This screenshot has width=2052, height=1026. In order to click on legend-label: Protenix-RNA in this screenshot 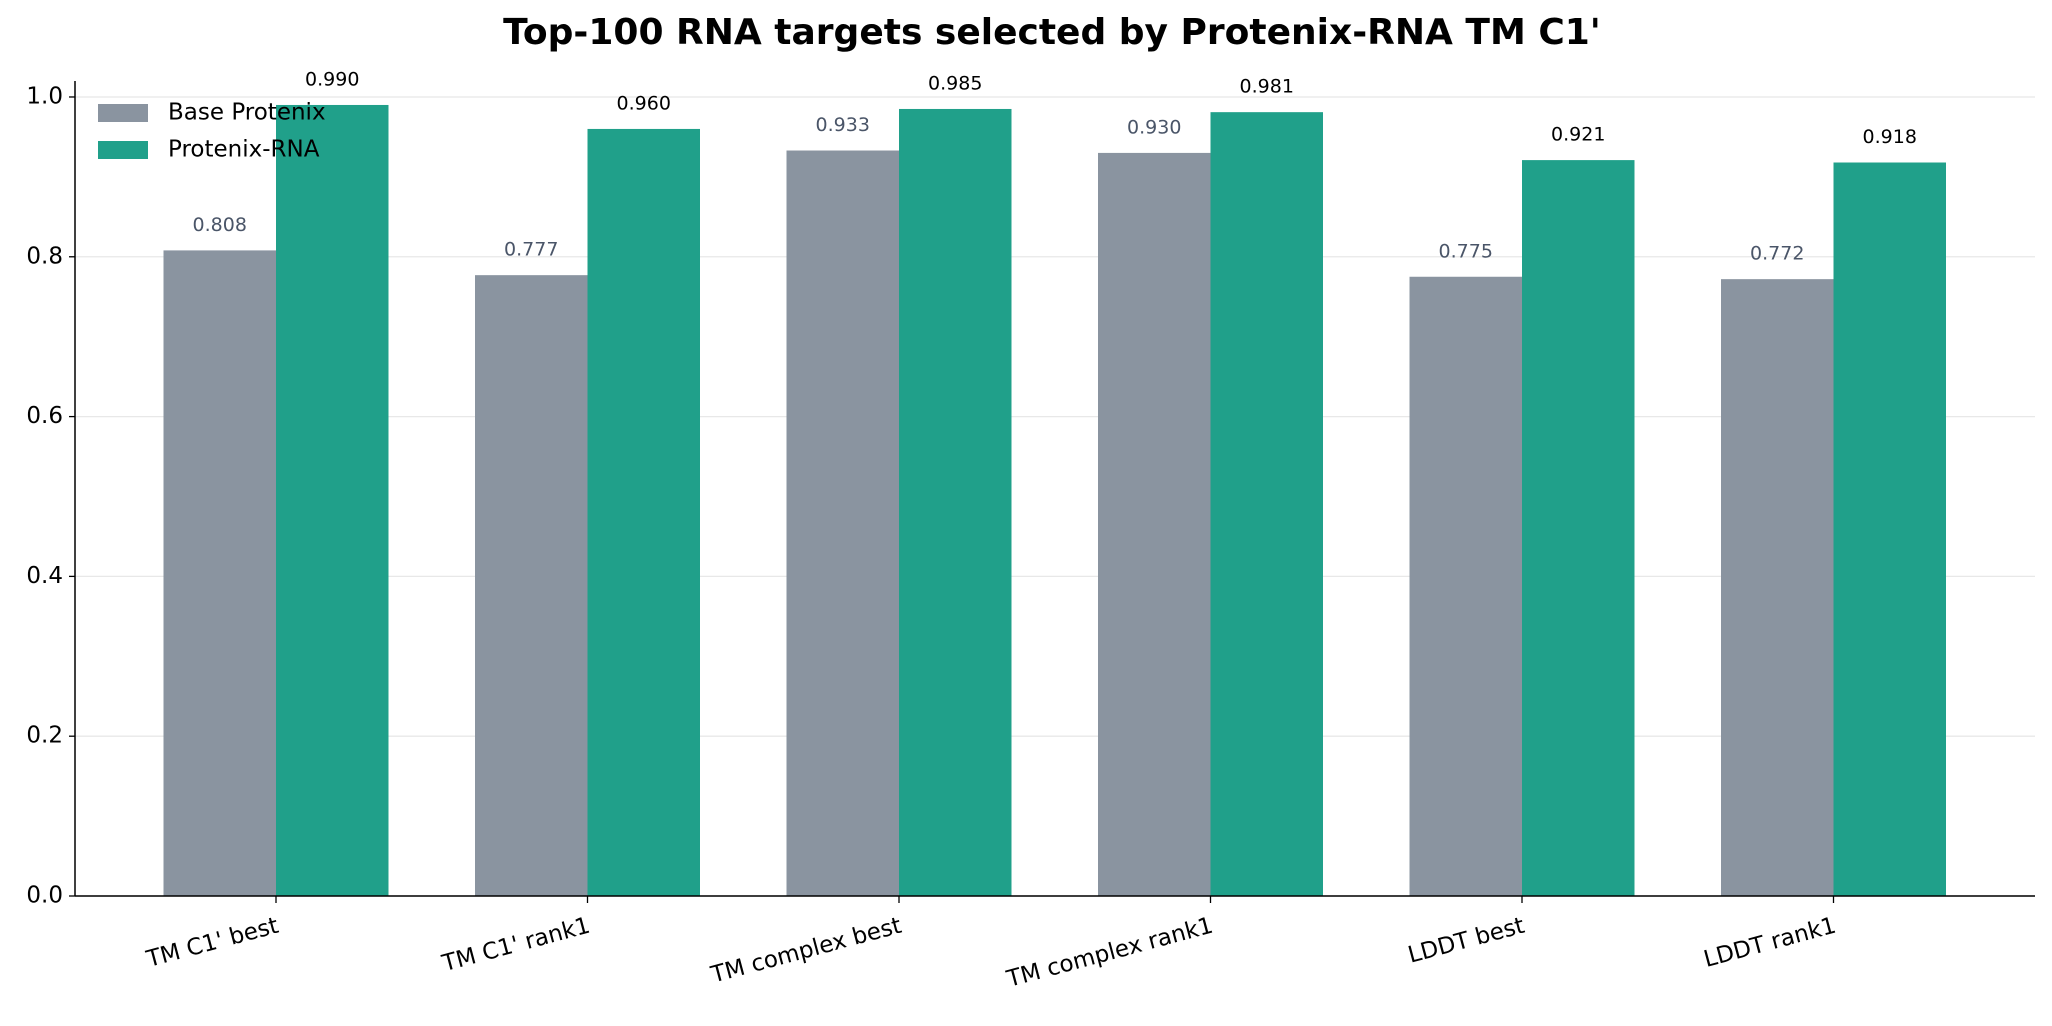, I will do `click(244, 150)`.